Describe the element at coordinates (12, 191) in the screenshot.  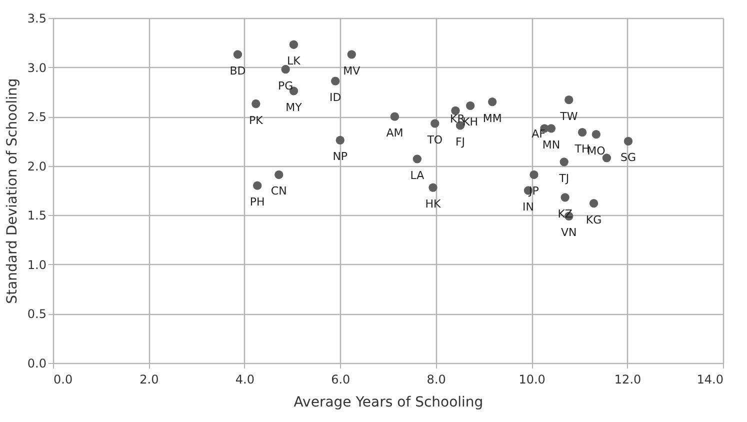
I see `y-axis-title: Standard Deviation of Schooling` at that location.